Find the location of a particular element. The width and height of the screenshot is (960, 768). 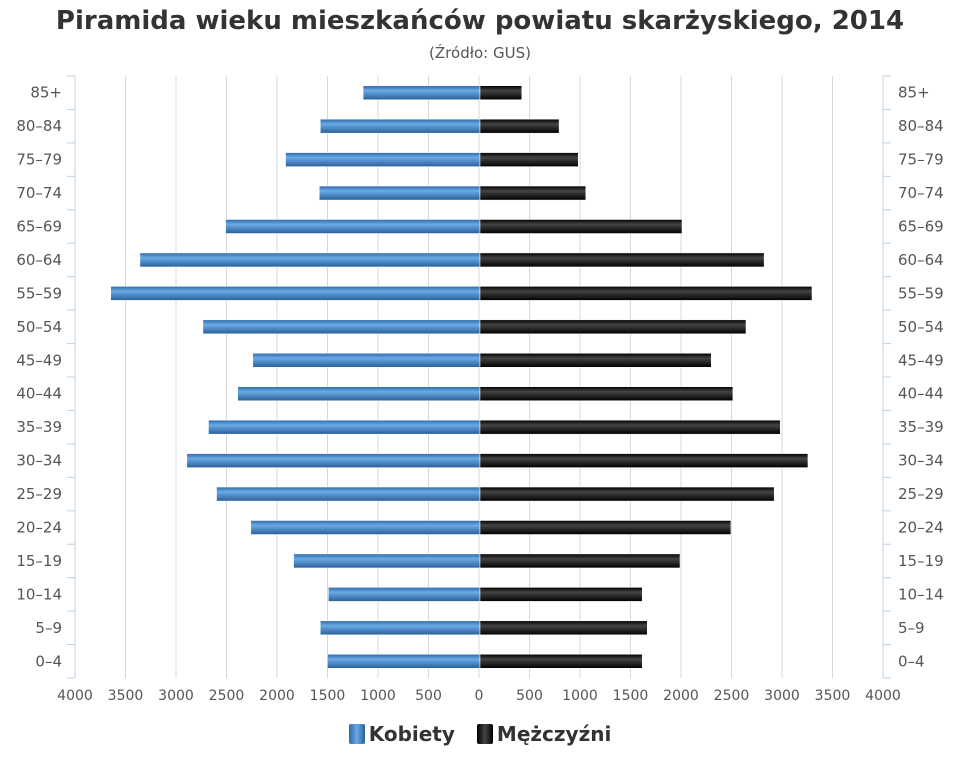

y-label-left: 45–49 is located at coordinates (39, 360).